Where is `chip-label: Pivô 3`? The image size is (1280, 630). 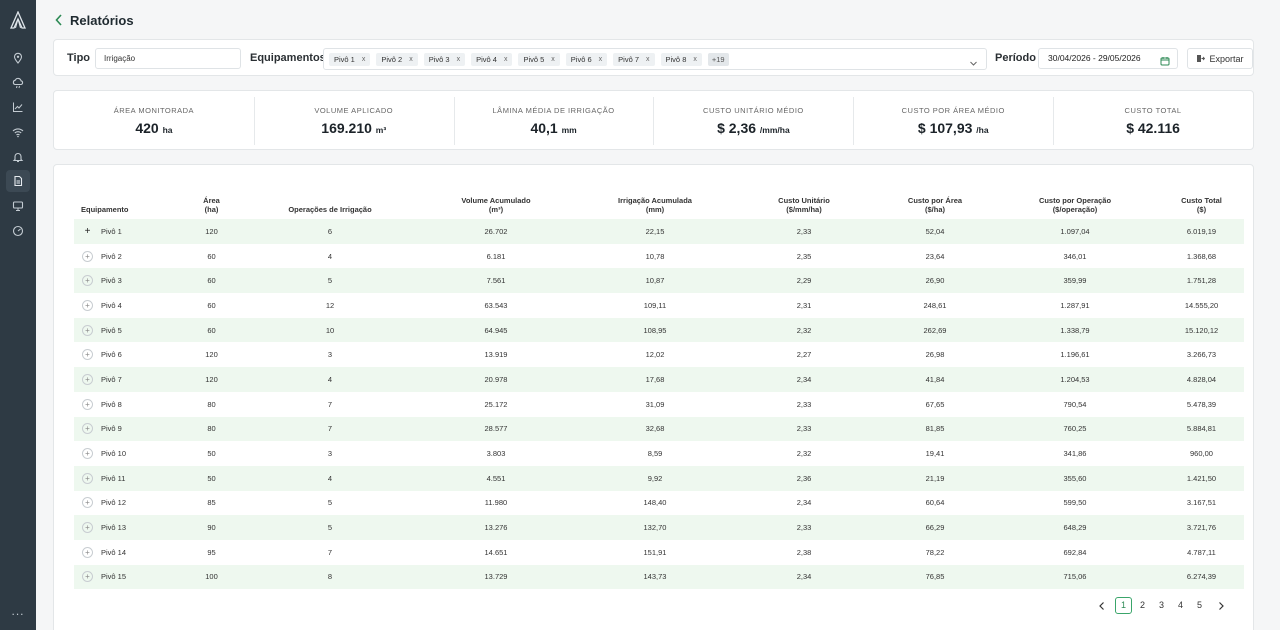
chip-label: Pivô 3 is located at coordinates (439, 59).